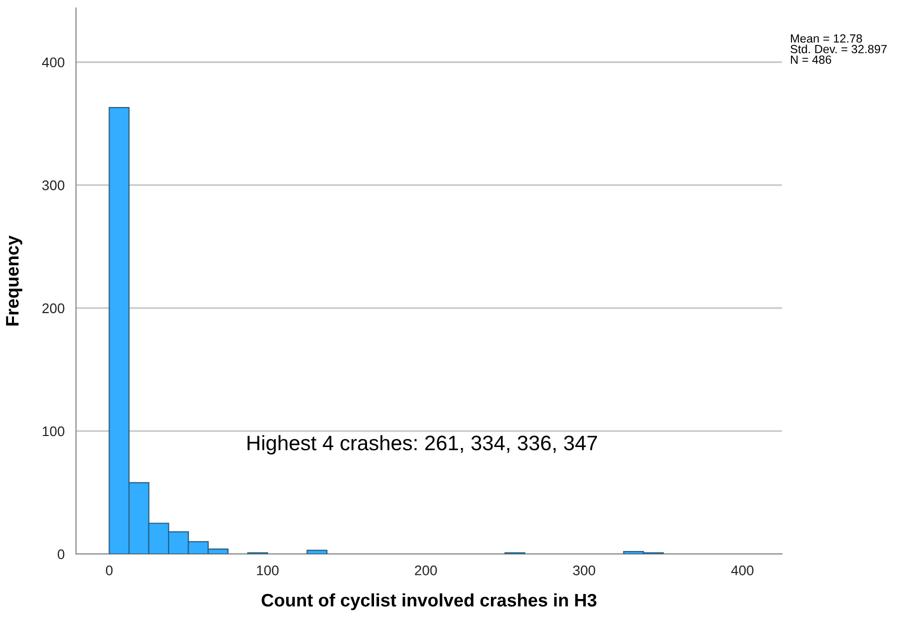 The height and width of the screenshot is (617, 902). What do you see at coordinates (61, 554) in the screenshot?
I see `y-tick-label: 0` at bounding box center [61, 554].